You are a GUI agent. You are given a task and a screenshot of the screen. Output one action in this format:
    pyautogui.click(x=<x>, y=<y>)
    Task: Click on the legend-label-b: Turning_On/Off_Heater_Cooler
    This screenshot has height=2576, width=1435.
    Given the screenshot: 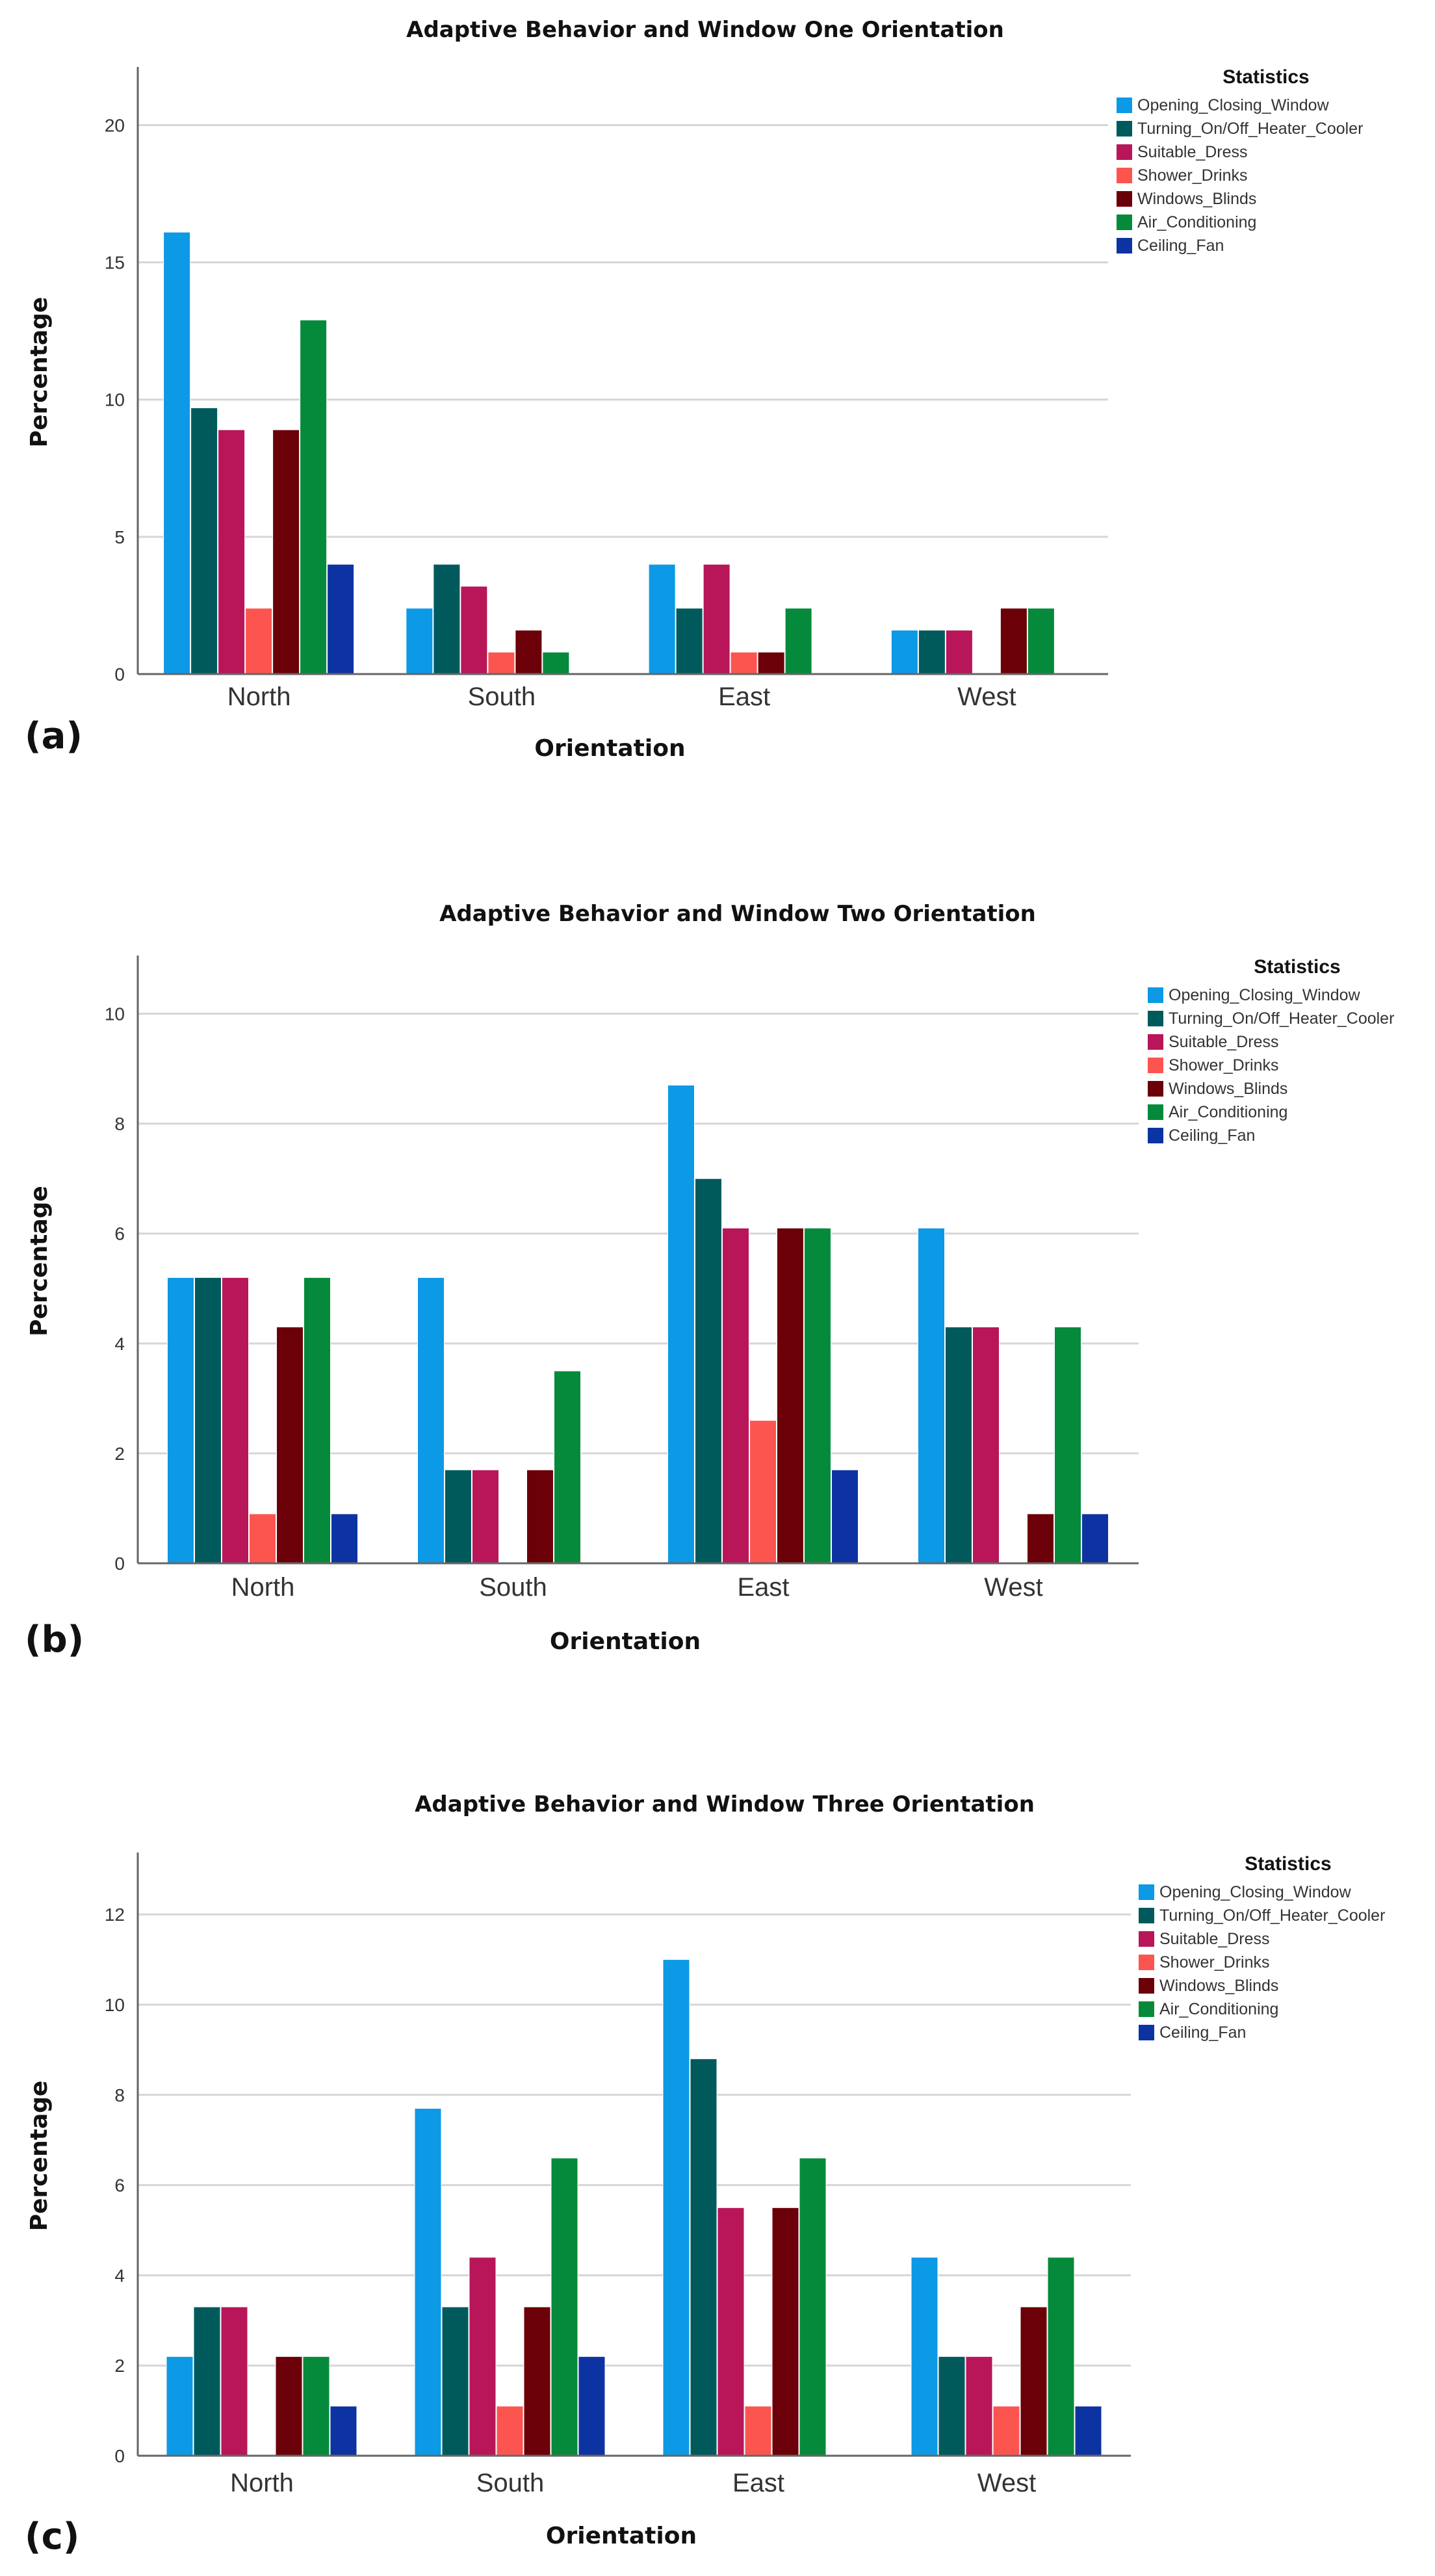 What is the action you would take?
    pyautogui.click(x=1281, y=1019)
    